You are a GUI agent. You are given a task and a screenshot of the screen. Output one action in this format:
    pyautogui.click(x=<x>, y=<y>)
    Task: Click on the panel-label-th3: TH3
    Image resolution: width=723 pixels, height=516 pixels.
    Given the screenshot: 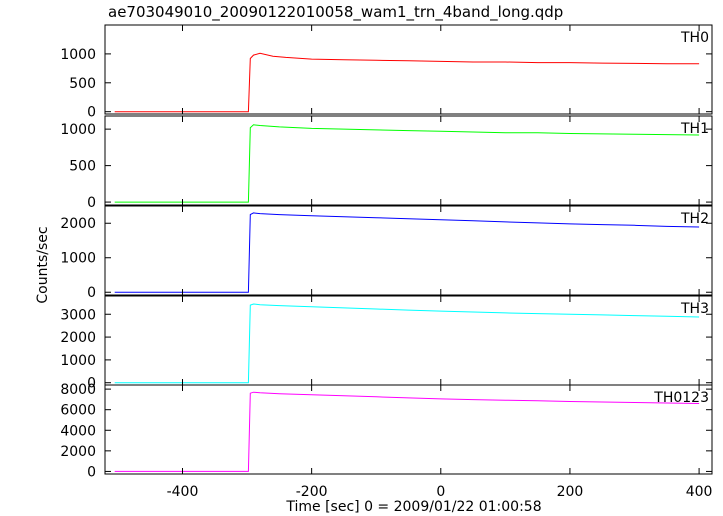 What is the action you would take?
    pyautogui.click(x=694, y=309)
    